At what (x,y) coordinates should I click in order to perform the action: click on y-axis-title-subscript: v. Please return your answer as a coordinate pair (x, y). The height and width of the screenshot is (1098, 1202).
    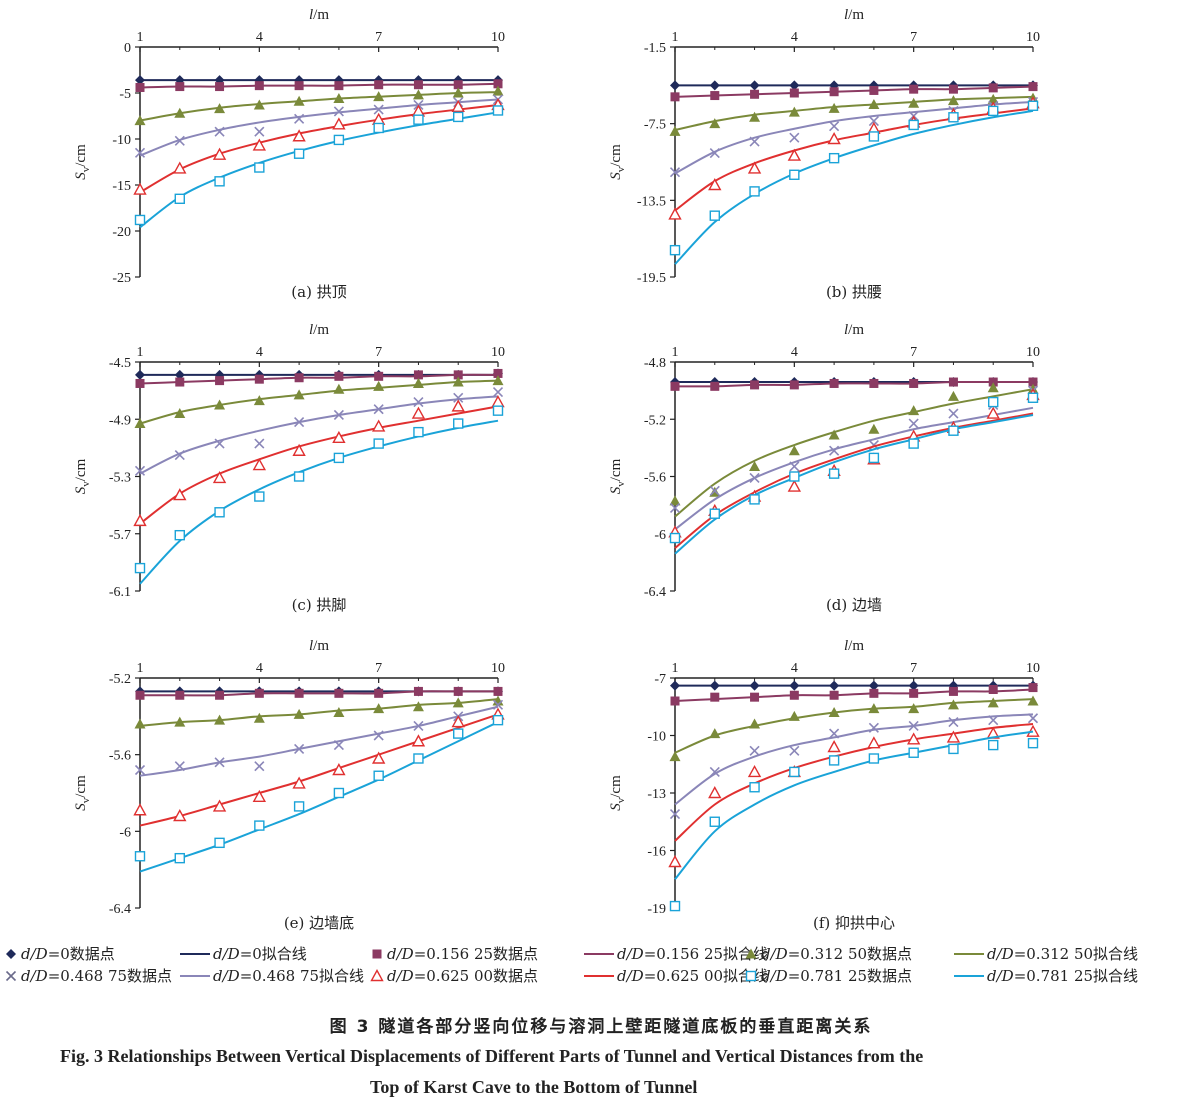
    Looking at the image, I should click on (86, 484).